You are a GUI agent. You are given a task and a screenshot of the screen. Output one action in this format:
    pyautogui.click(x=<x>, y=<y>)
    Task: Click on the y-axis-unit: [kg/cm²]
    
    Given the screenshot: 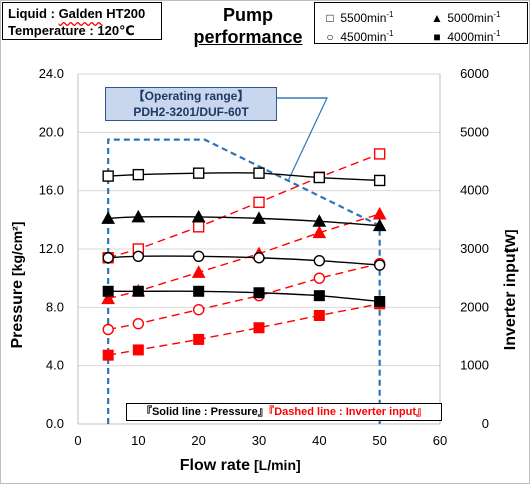 What is the action you would take?
    pyautogui.click(x=17, y=249)
    